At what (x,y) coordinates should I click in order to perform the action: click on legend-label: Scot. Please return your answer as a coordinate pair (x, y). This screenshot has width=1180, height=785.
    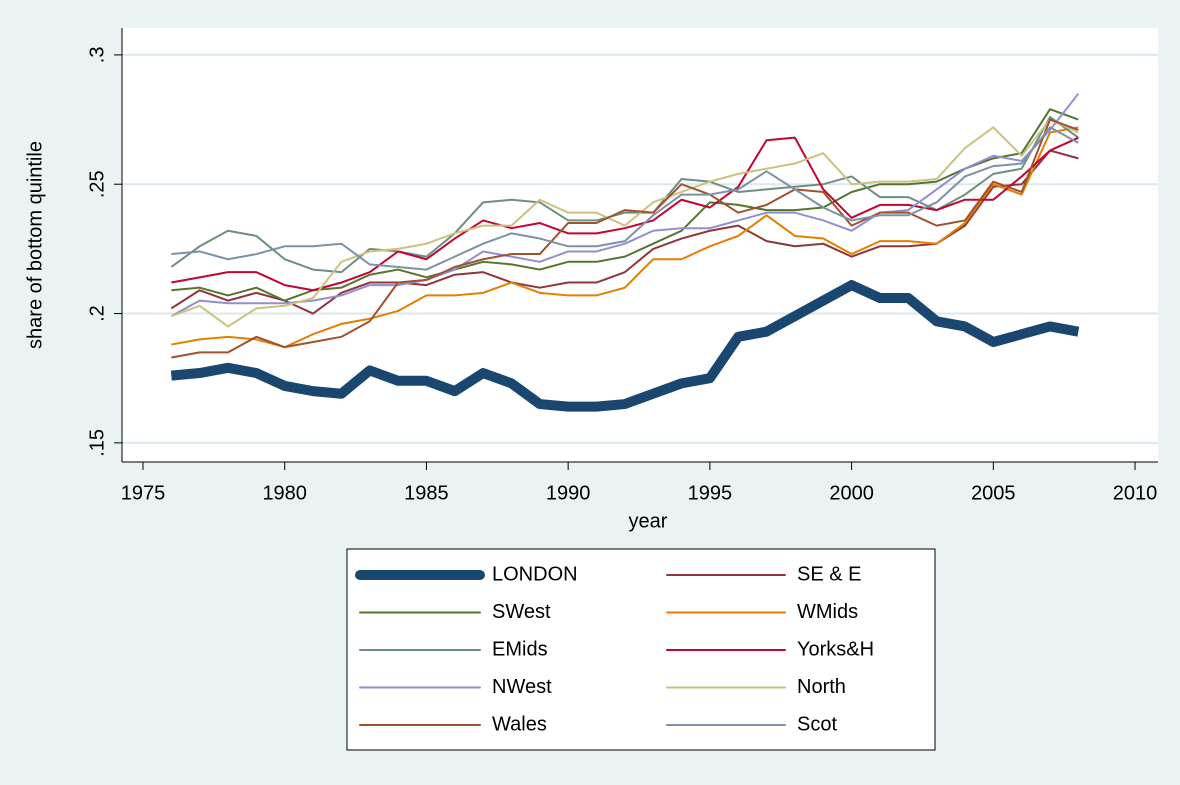
    Looking at the image, I should click on (817, 724).